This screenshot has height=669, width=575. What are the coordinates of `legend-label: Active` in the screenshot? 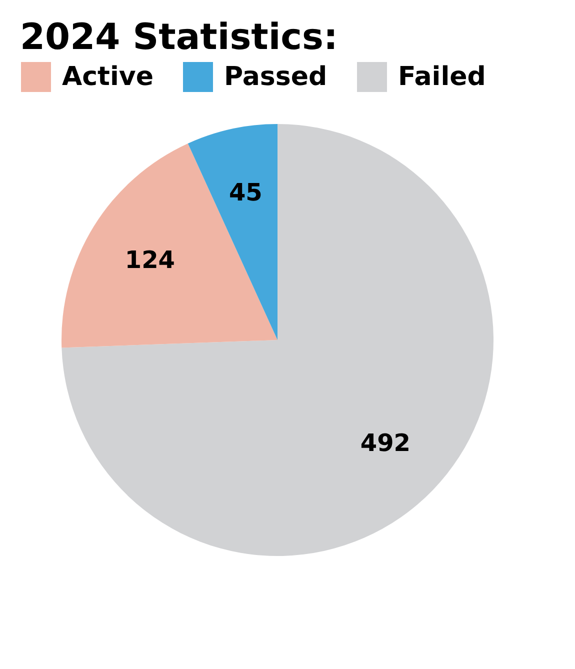 It's located at (108, 77).